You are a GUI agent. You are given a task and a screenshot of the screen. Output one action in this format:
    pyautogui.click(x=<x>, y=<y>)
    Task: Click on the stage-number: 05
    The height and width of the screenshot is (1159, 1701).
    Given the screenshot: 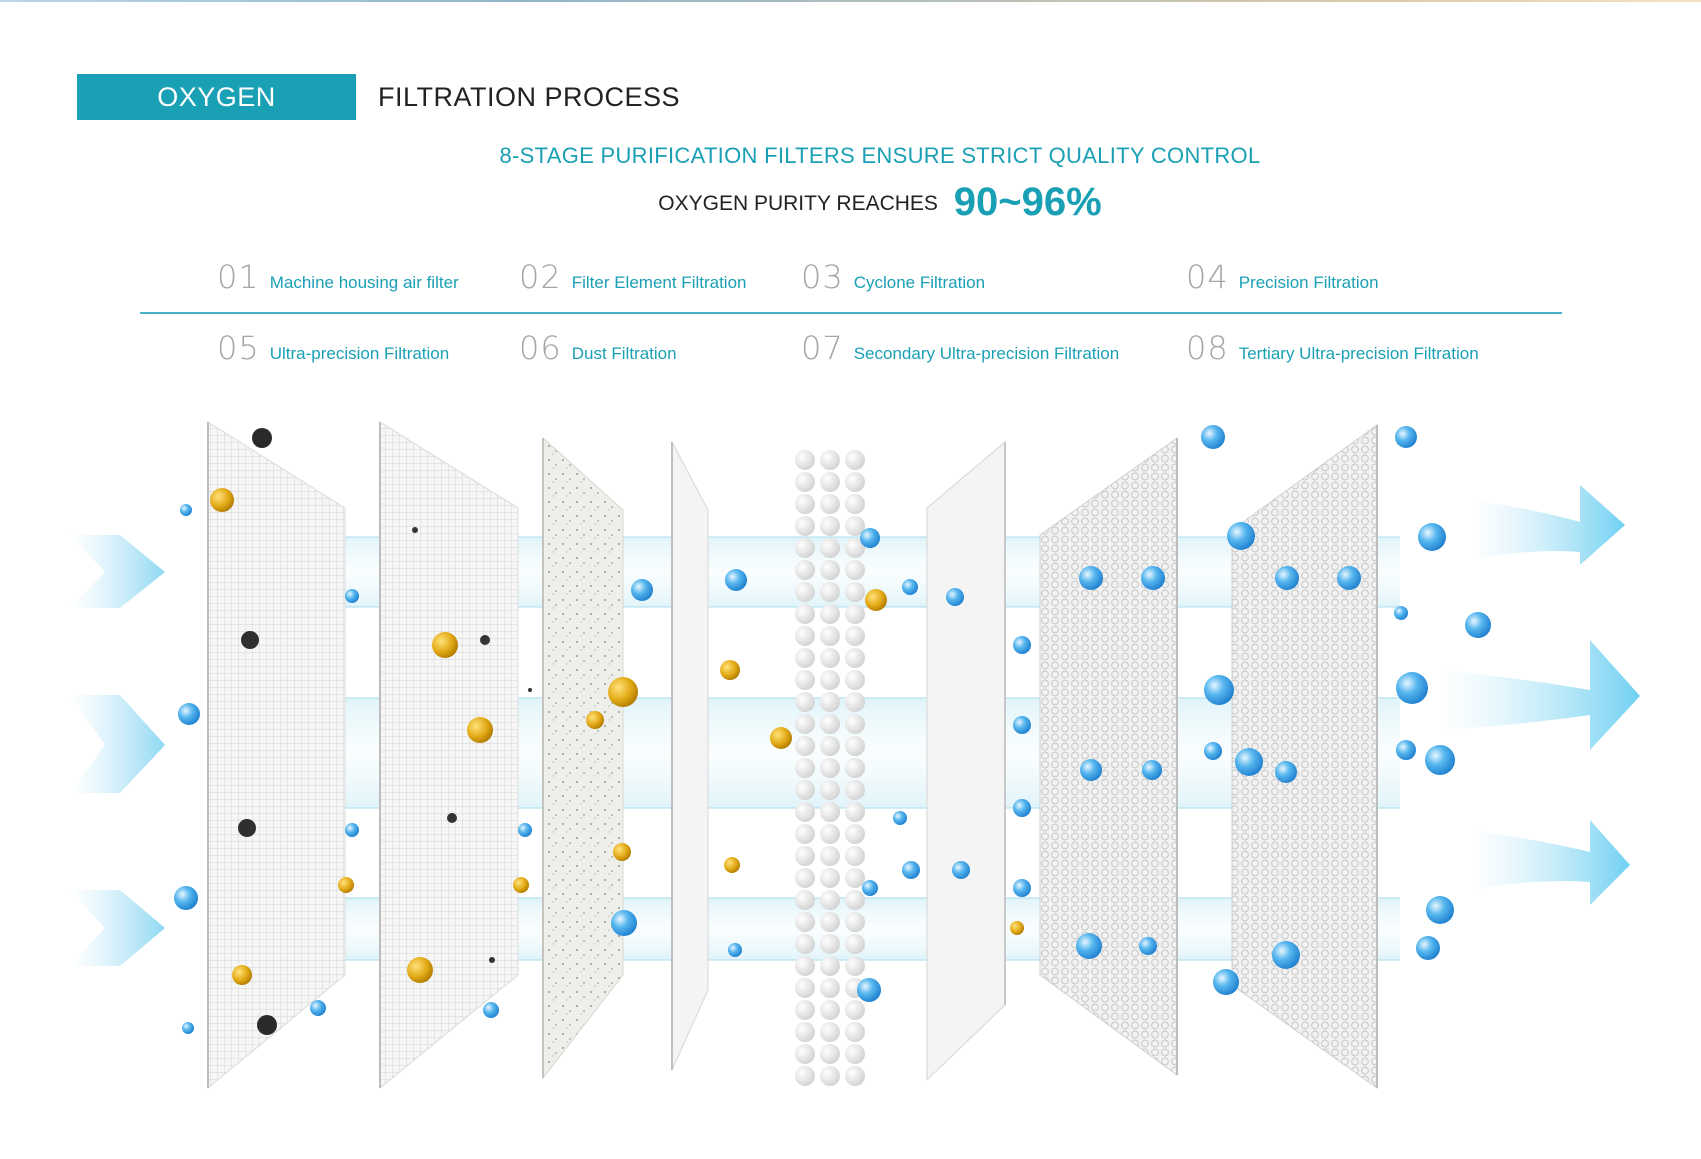 What is the action you would take?
    pyautogui.click(x=238, y=348)
    